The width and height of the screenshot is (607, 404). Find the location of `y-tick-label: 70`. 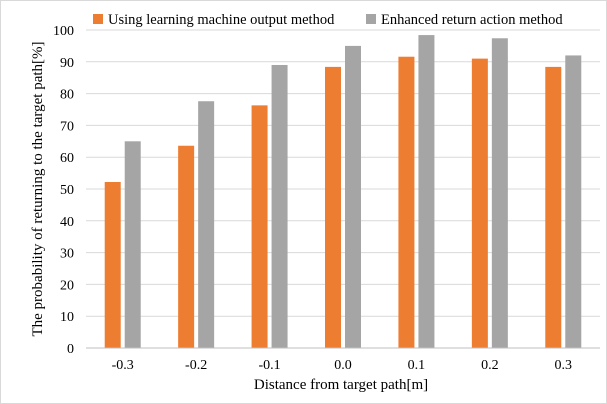

y-tick-label: 70 is located at coordinates (67, 126).